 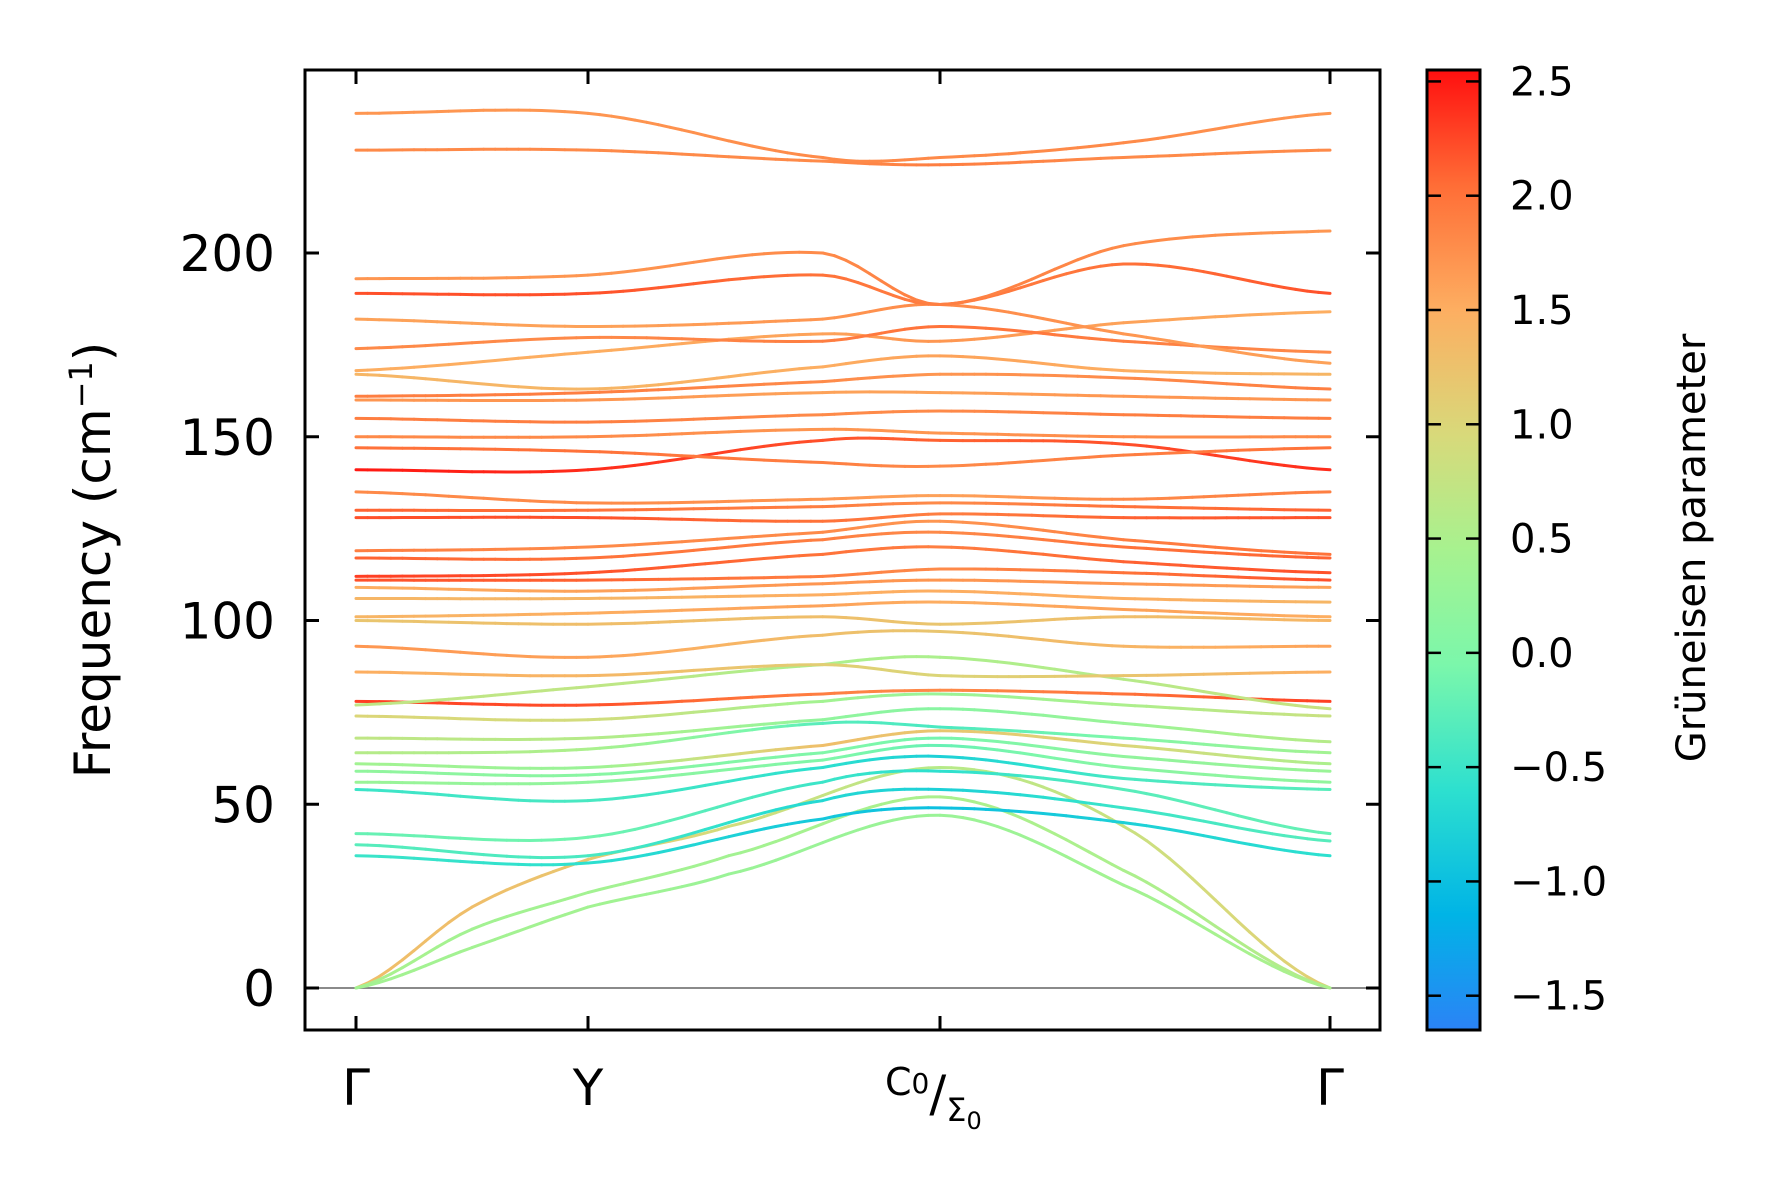 What do you see at coordinates (1692, 547) in the screenshot?
I see `colorbar-title: Grüneisen parameter` at bounding box center [1692, 547].